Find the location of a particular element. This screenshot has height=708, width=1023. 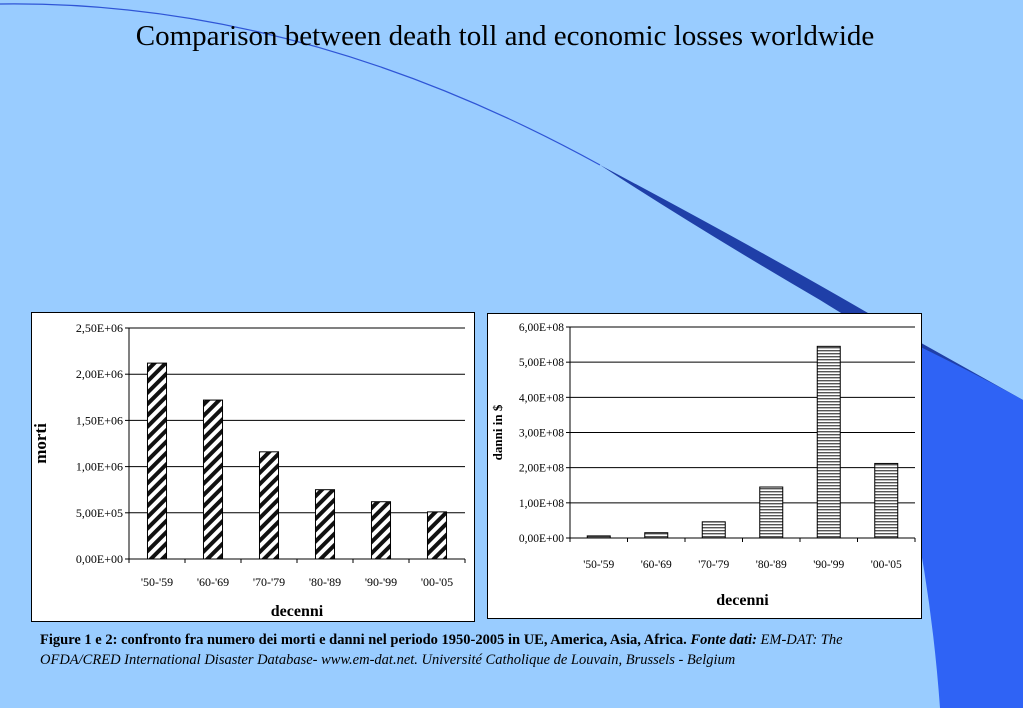

y-tick-label: 2,50E+06 is located at coordinates (99, 328).